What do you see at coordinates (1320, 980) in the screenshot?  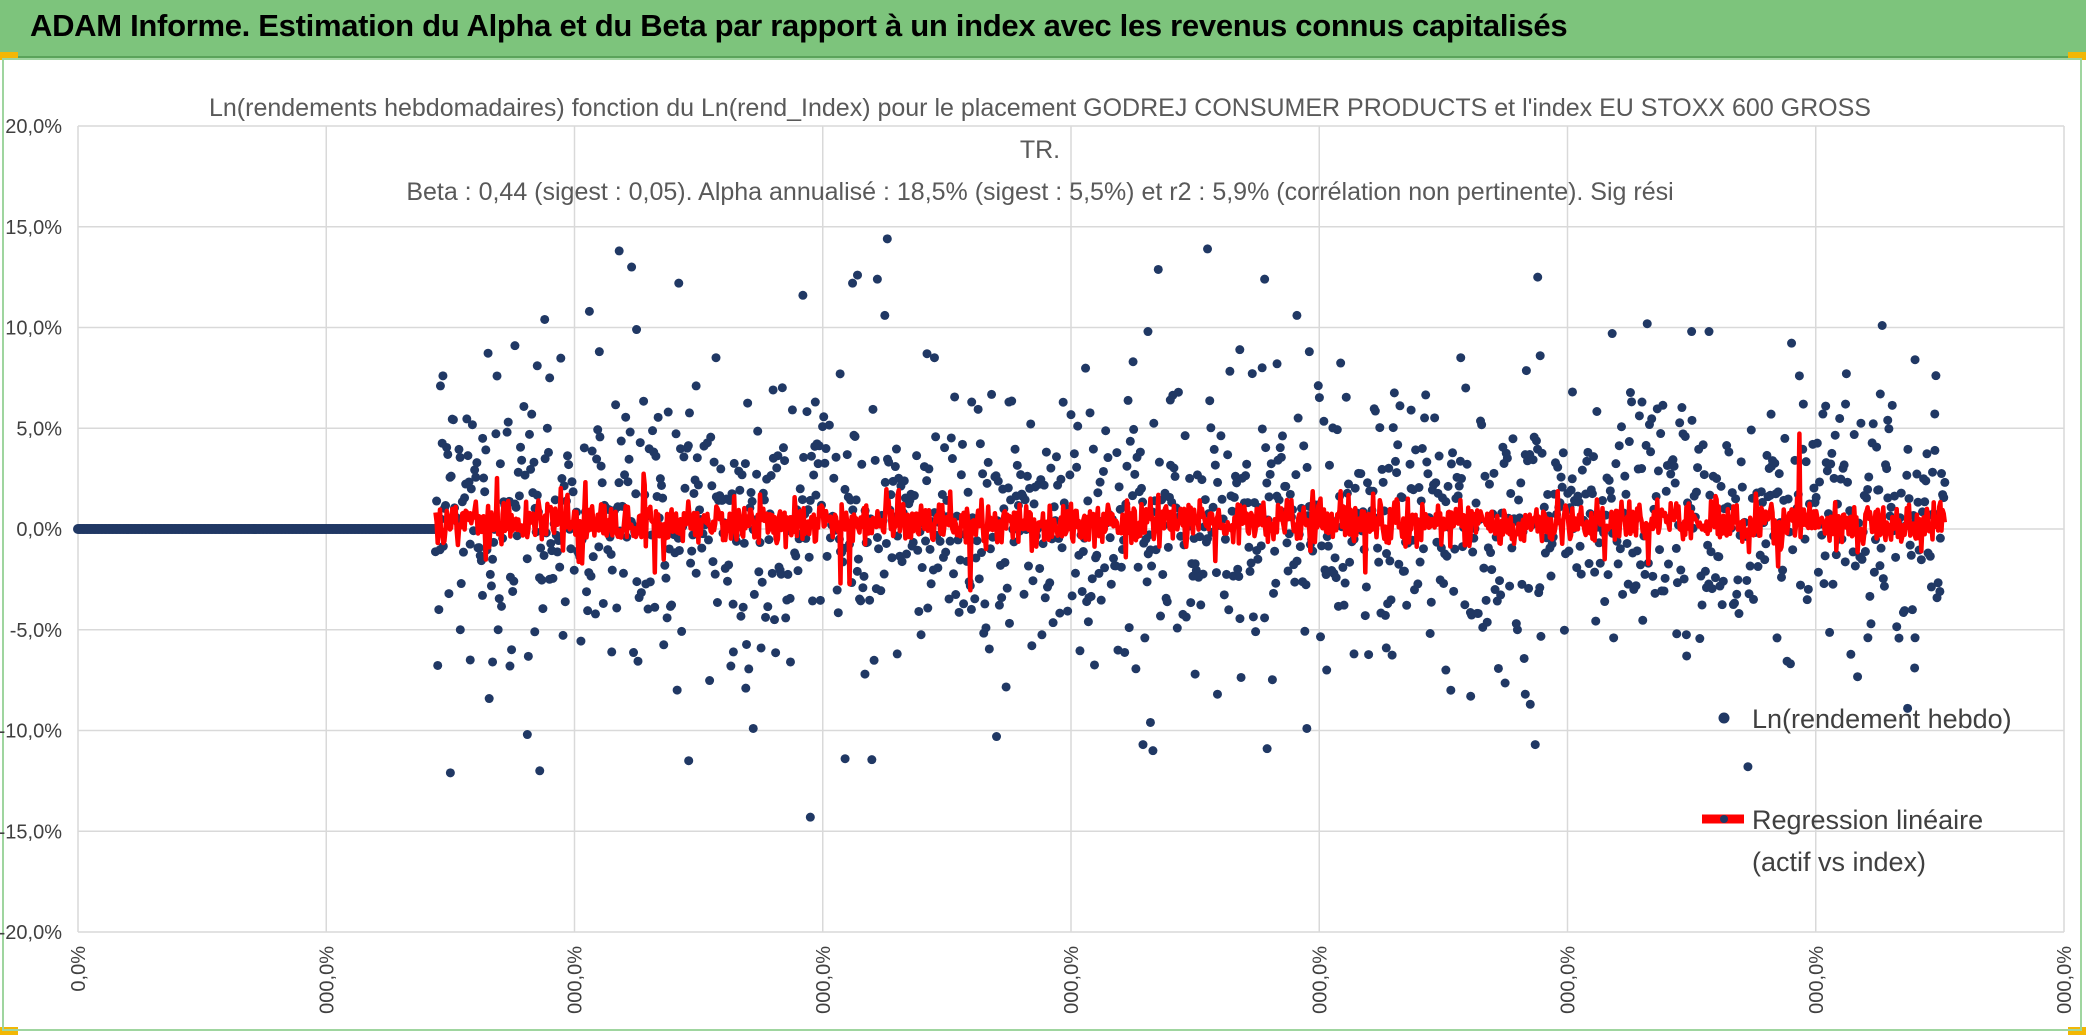 I see `x-tick-label: 000,0%` at bounding box center [1320, 980].